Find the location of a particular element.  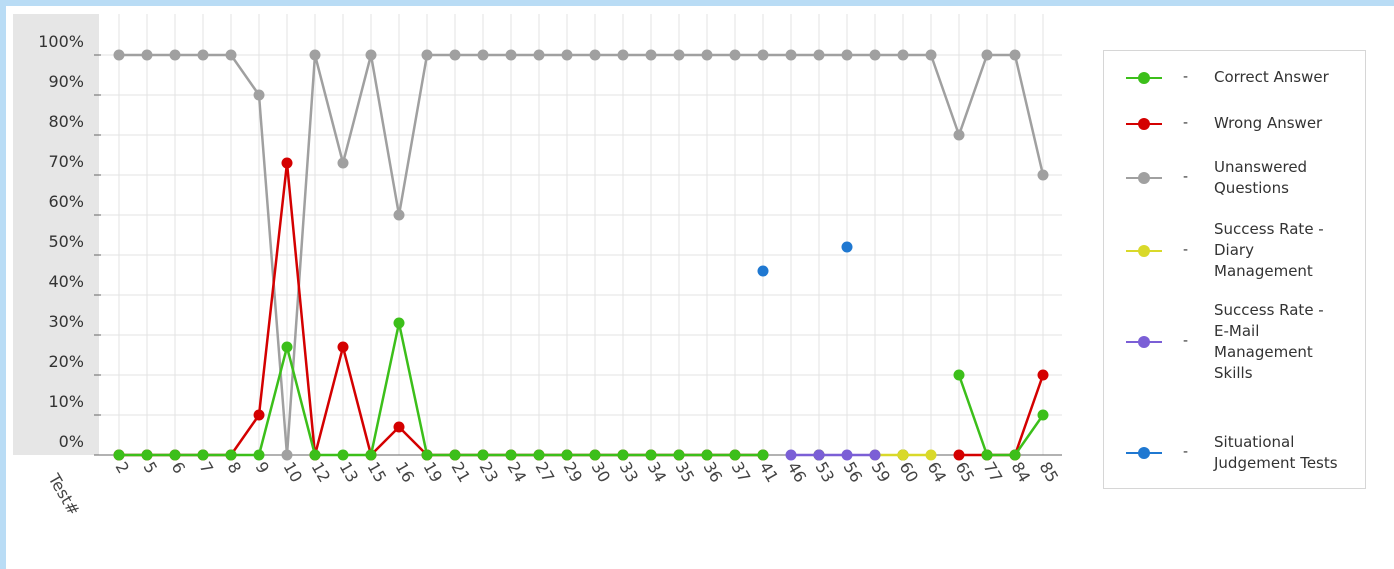

legend-item: - Success Rate - Diary Management is located at coordinates (1234, 250).